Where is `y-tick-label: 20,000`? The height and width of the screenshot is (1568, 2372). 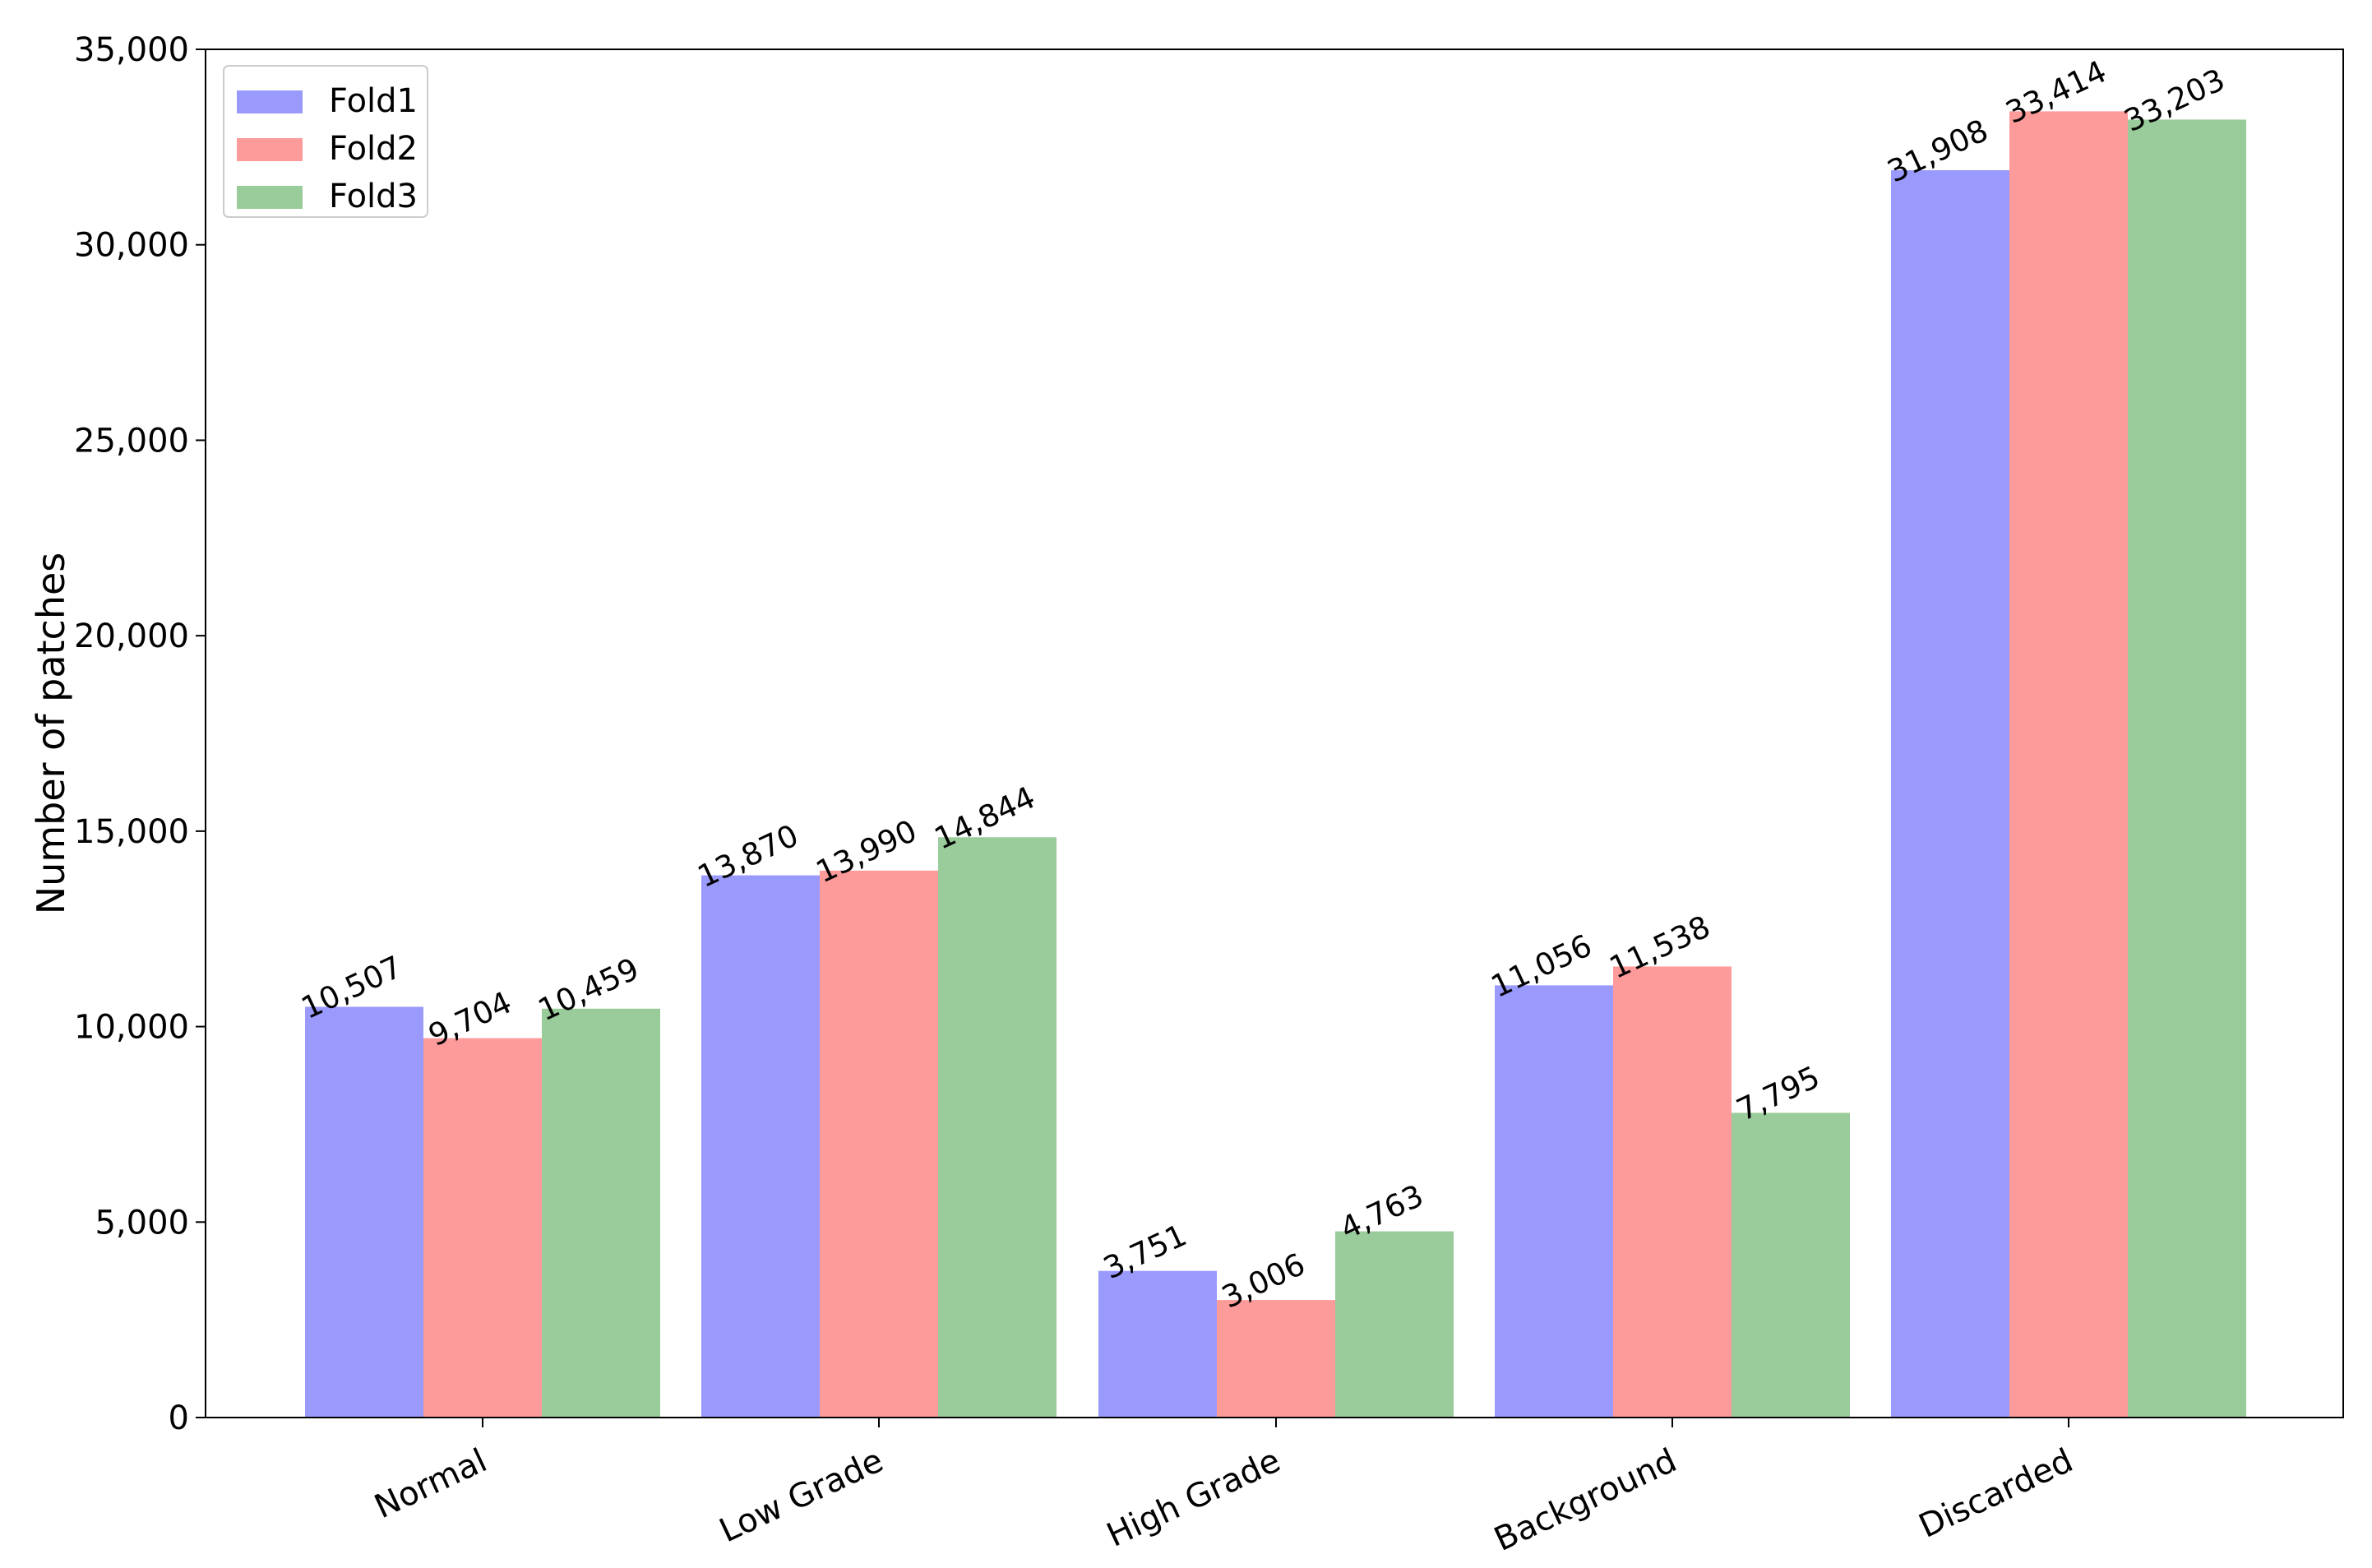
y-tick-label: 20,000 is located at coordinates (131, 636).